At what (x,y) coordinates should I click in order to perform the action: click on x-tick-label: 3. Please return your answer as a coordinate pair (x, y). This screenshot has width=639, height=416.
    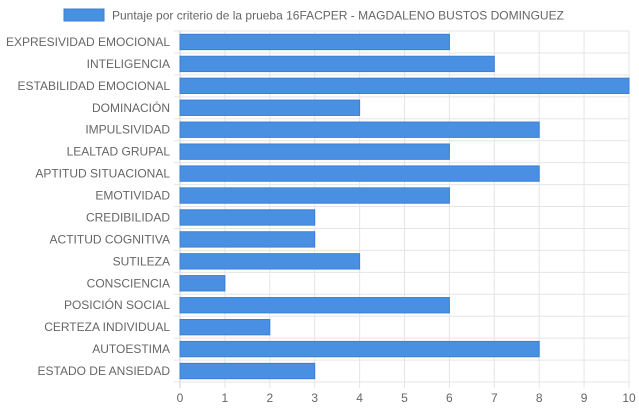
    Looking at the image, I should click on (314, 398).